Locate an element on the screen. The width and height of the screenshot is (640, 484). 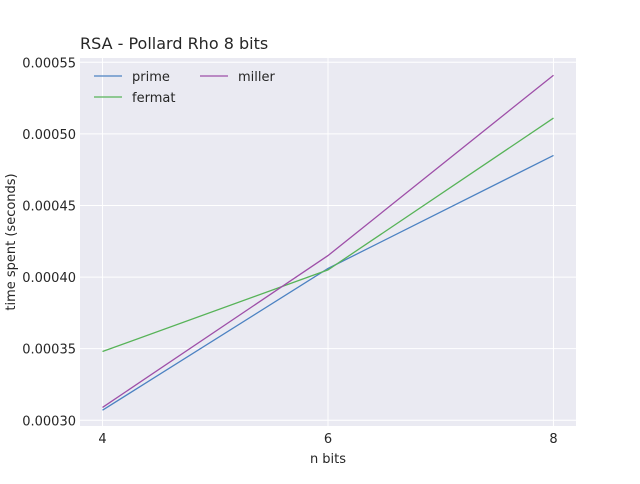
legend: prime fermat miller is located at coordinates (184, 88).